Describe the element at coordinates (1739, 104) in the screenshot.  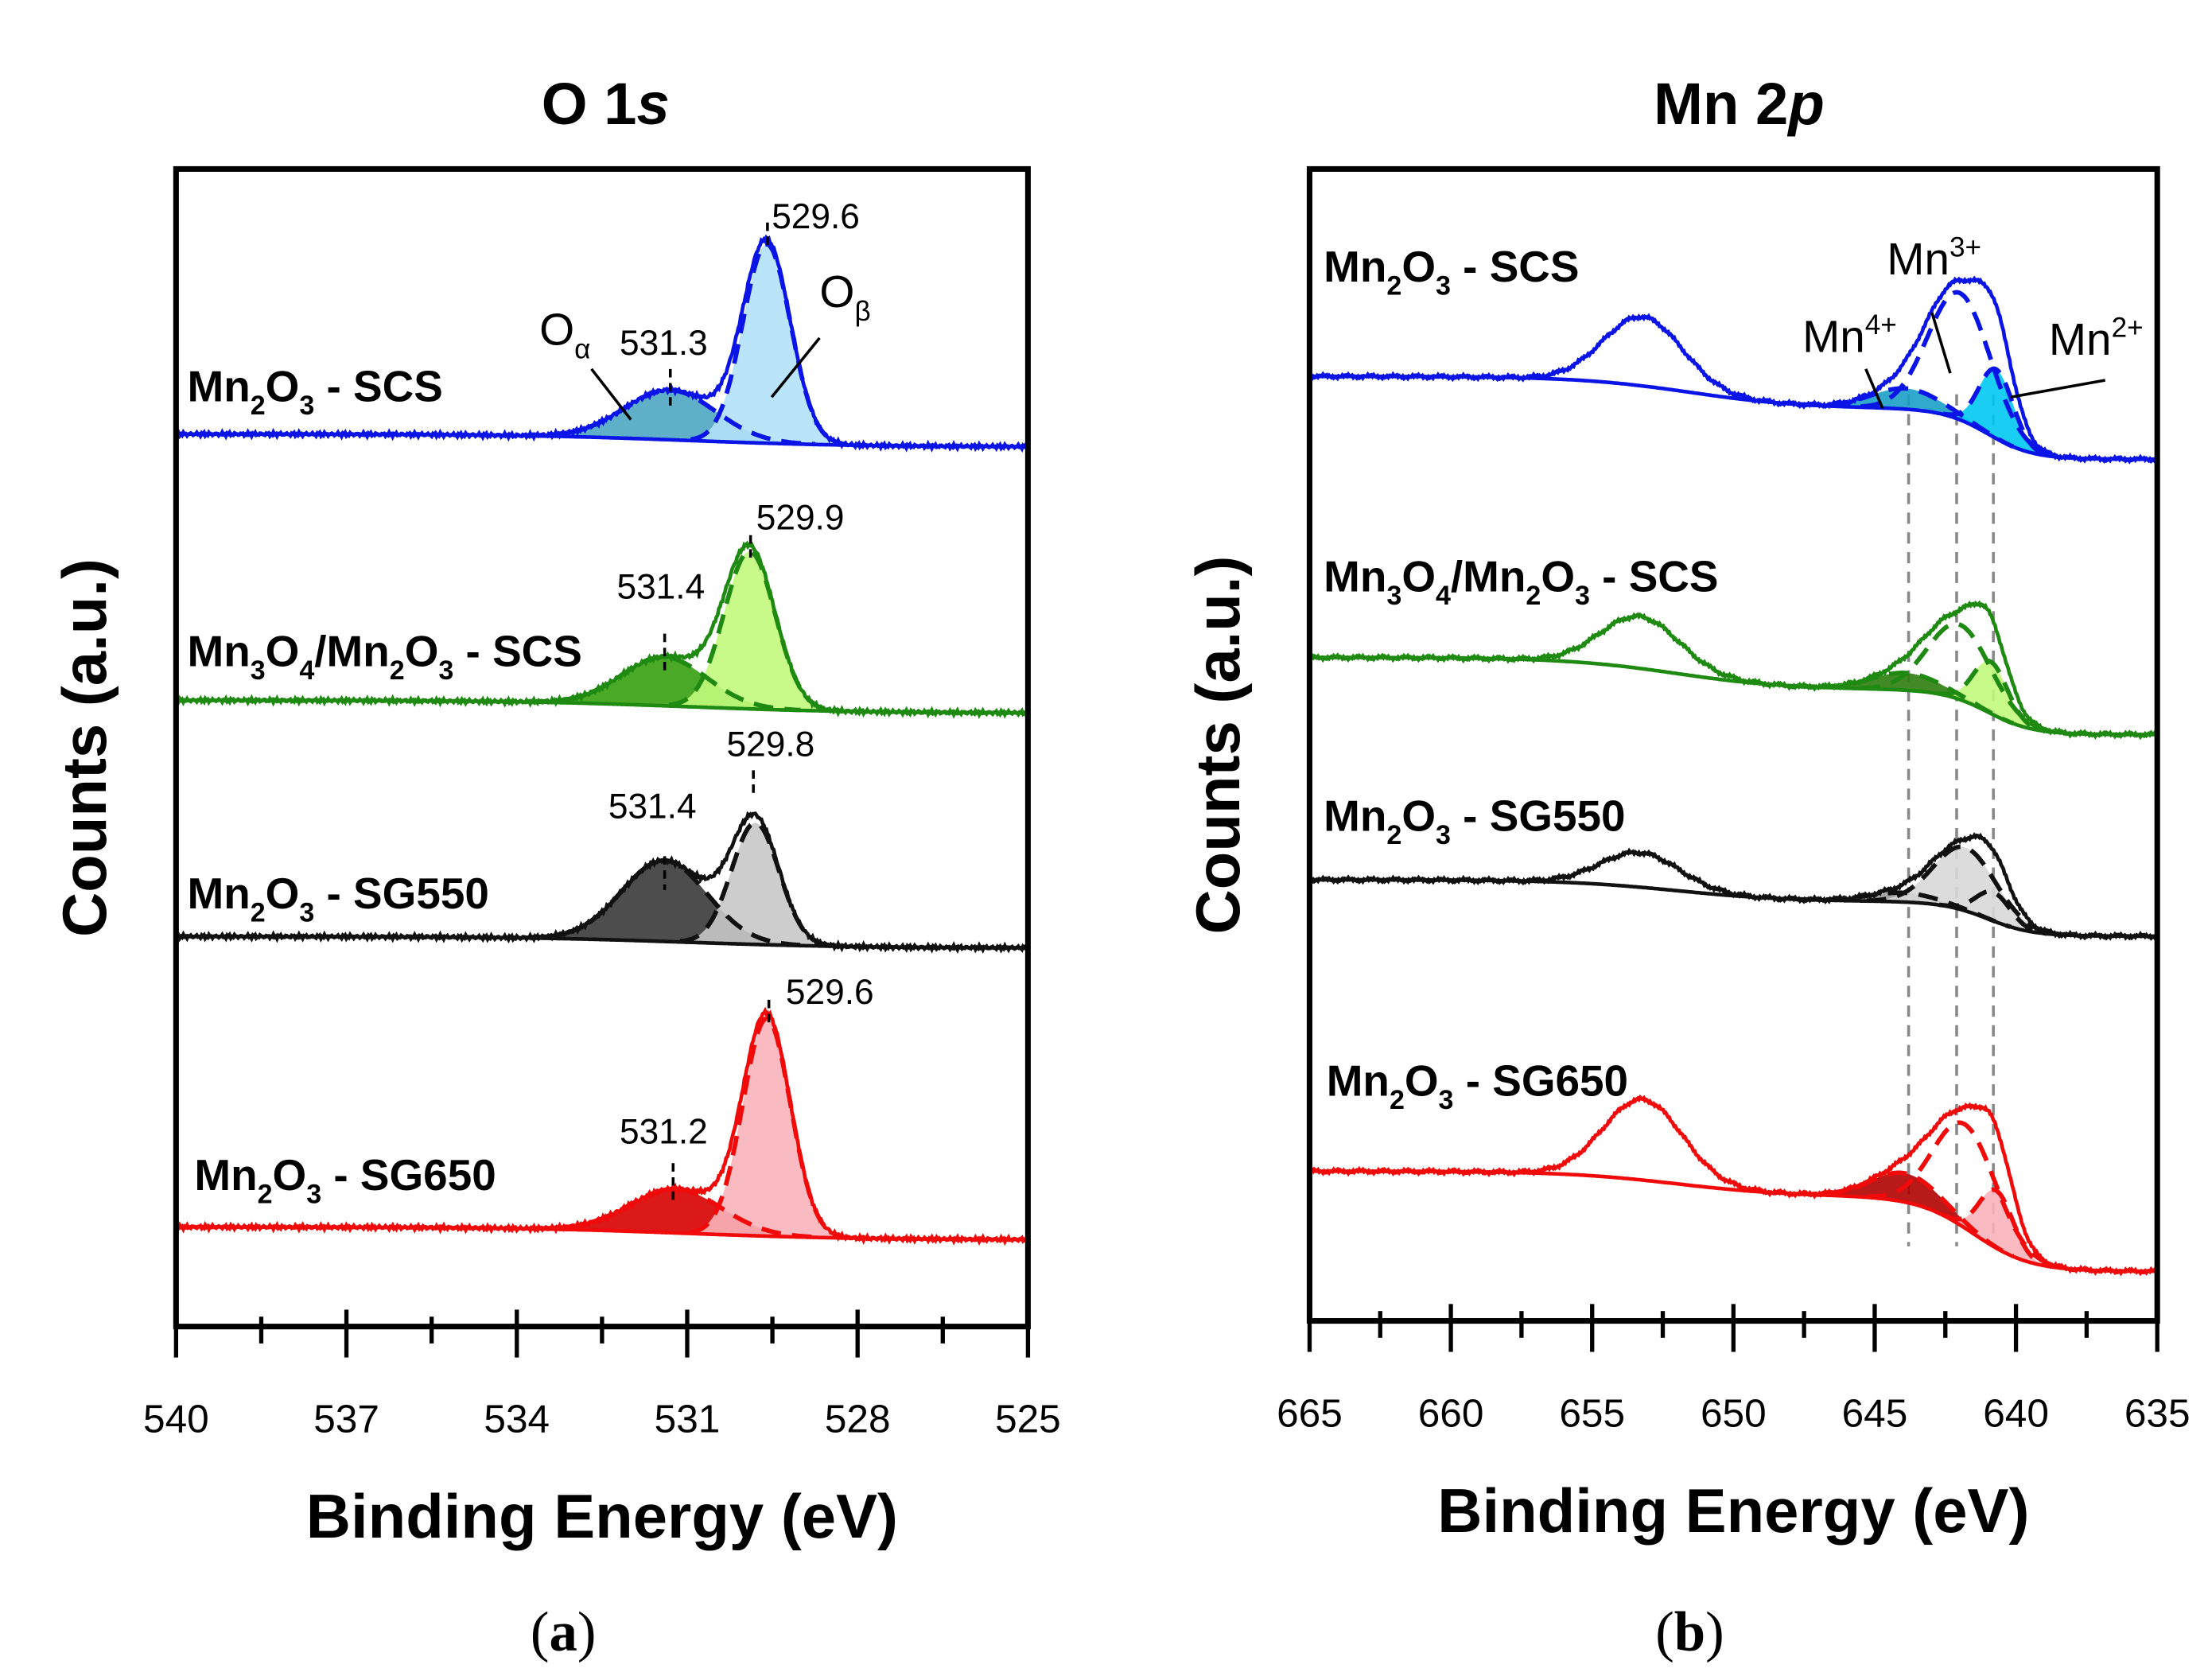
I see `panel-title: Mn 2p` at that location.